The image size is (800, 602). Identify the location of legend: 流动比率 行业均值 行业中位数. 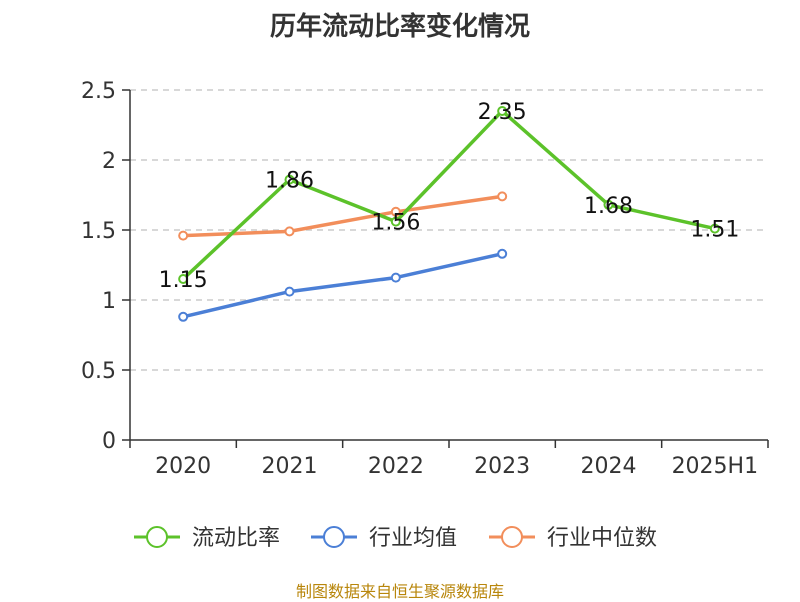
(395, 538).